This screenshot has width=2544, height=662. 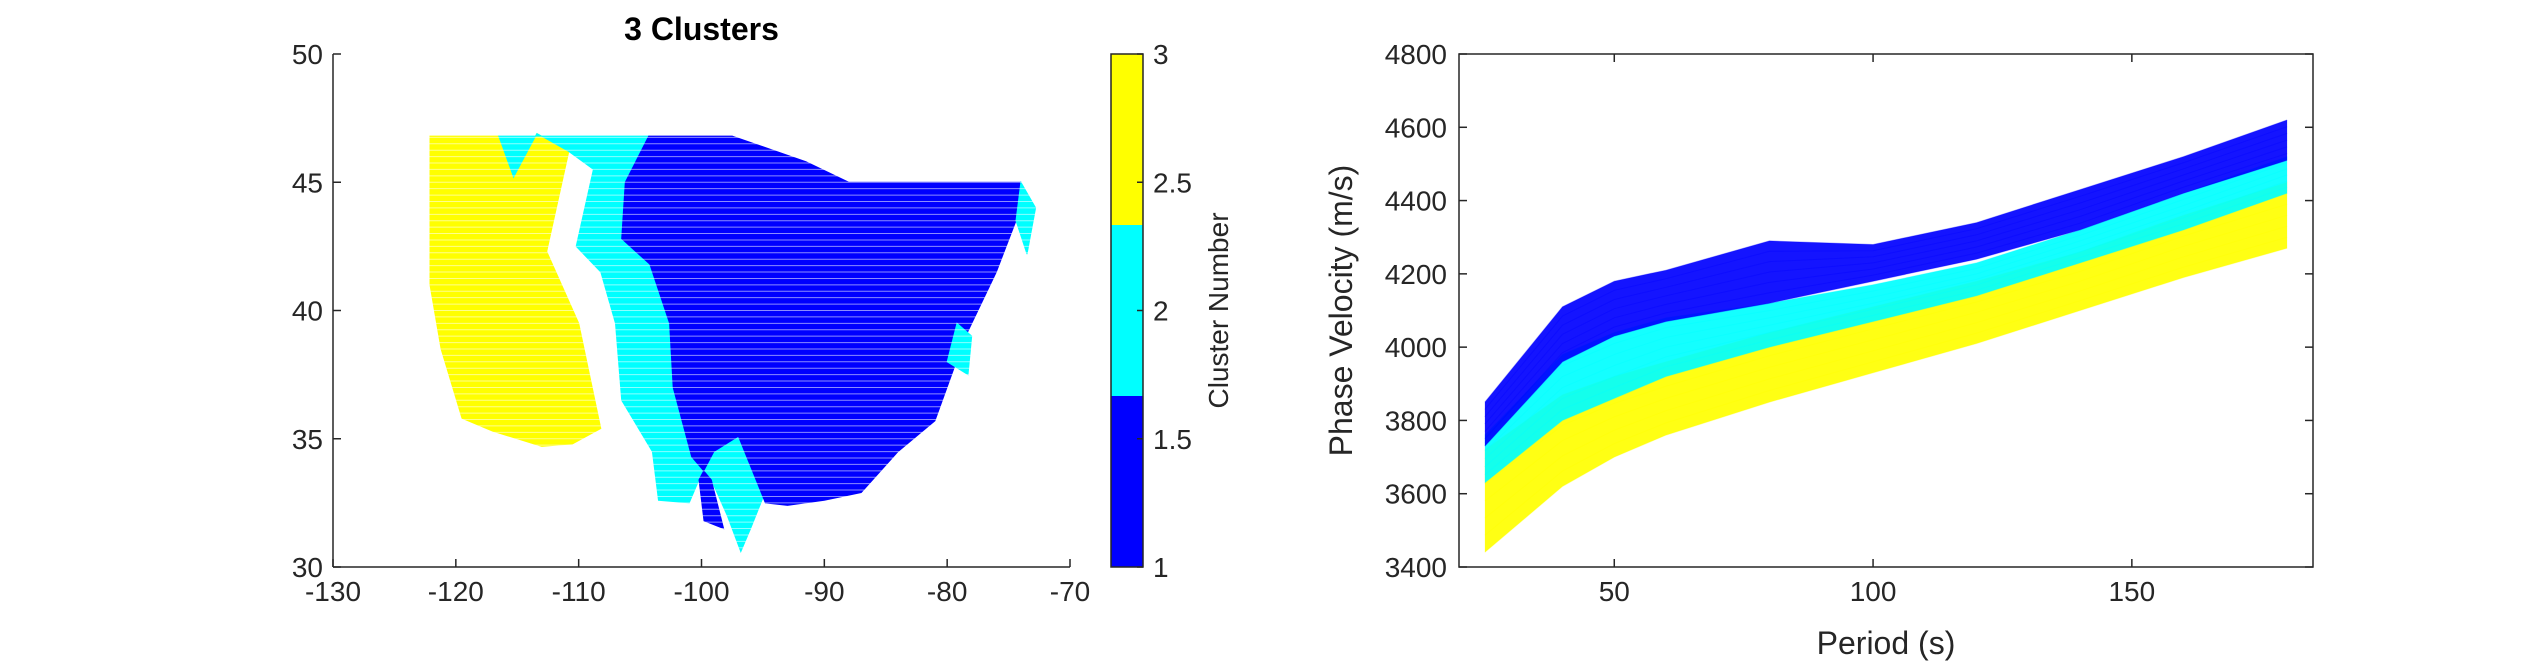 I want to click on y-tick-label: 35, so click(x=307, y=439).